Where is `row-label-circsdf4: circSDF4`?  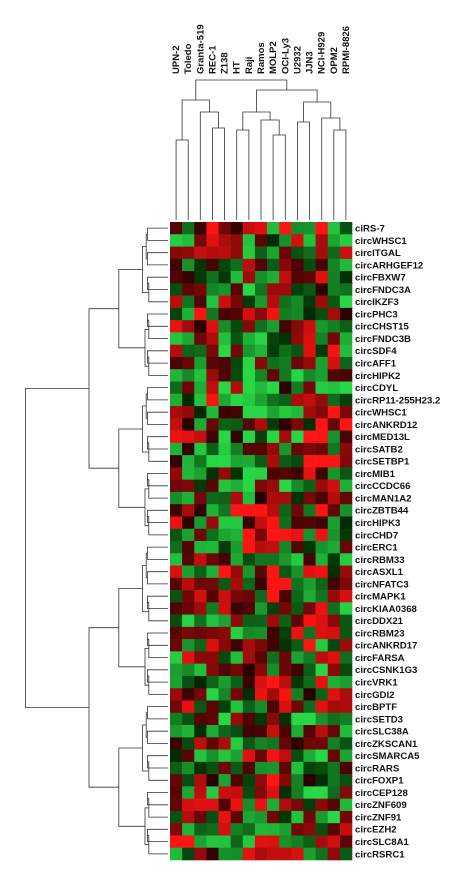 row-label-circsdf4: circSDF4 is located at coordinates (376, 351).